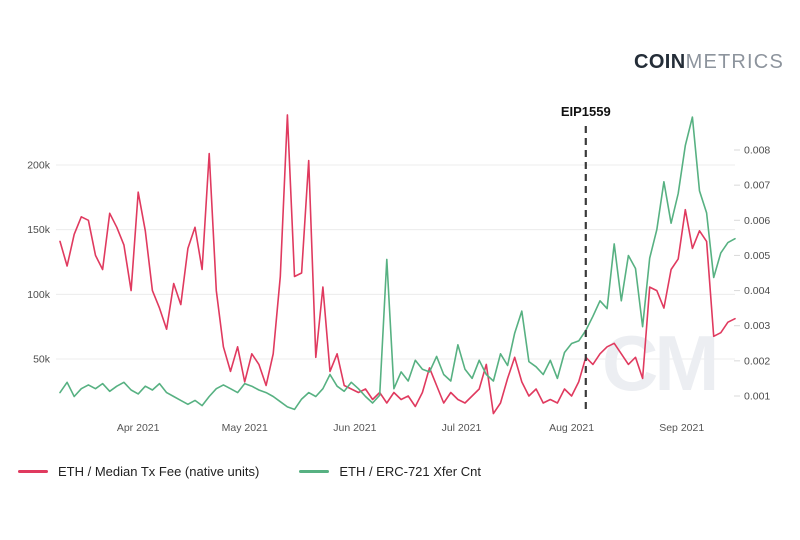 The width and height of the screenshot is (800, 540). I want to click on legend-item-erc721-xfer-cnt: ETH / ERC-721 Xfer Cnt, so click(390, 471).